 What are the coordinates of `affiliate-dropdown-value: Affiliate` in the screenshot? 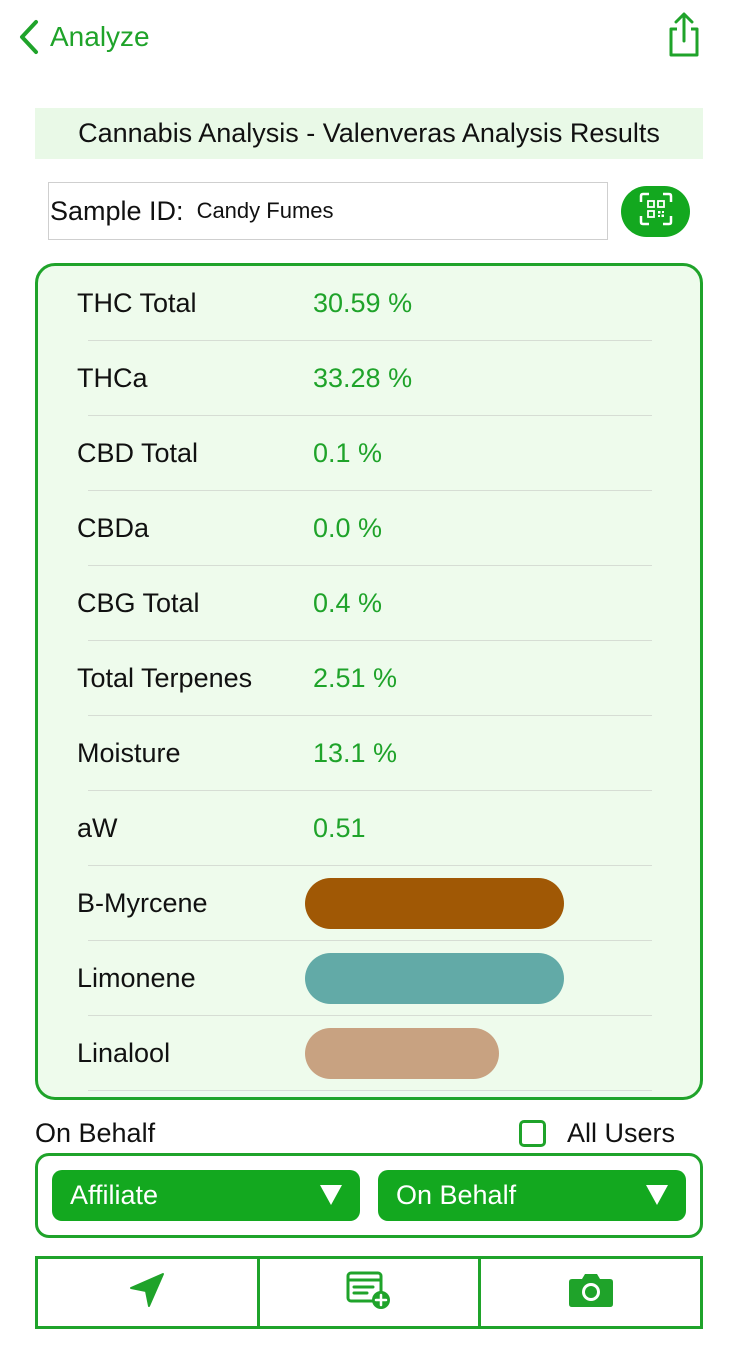 It's located at (114, 1195).